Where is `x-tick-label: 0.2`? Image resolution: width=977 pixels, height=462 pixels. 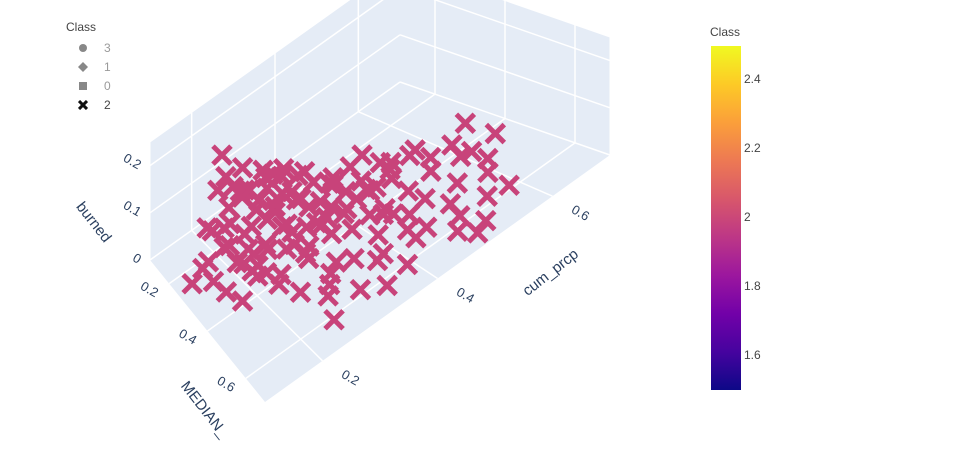
x-tick-label: 0.2 is located at coordinates (350, 377).